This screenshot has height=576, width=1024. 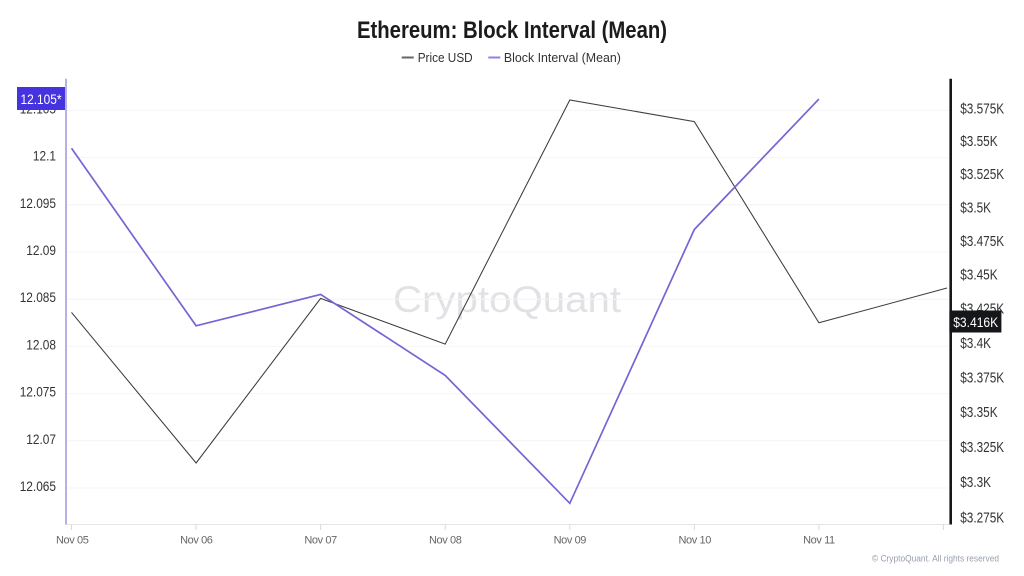 I want to click on svg-text: $3.275K, so click(x=982, y=517).